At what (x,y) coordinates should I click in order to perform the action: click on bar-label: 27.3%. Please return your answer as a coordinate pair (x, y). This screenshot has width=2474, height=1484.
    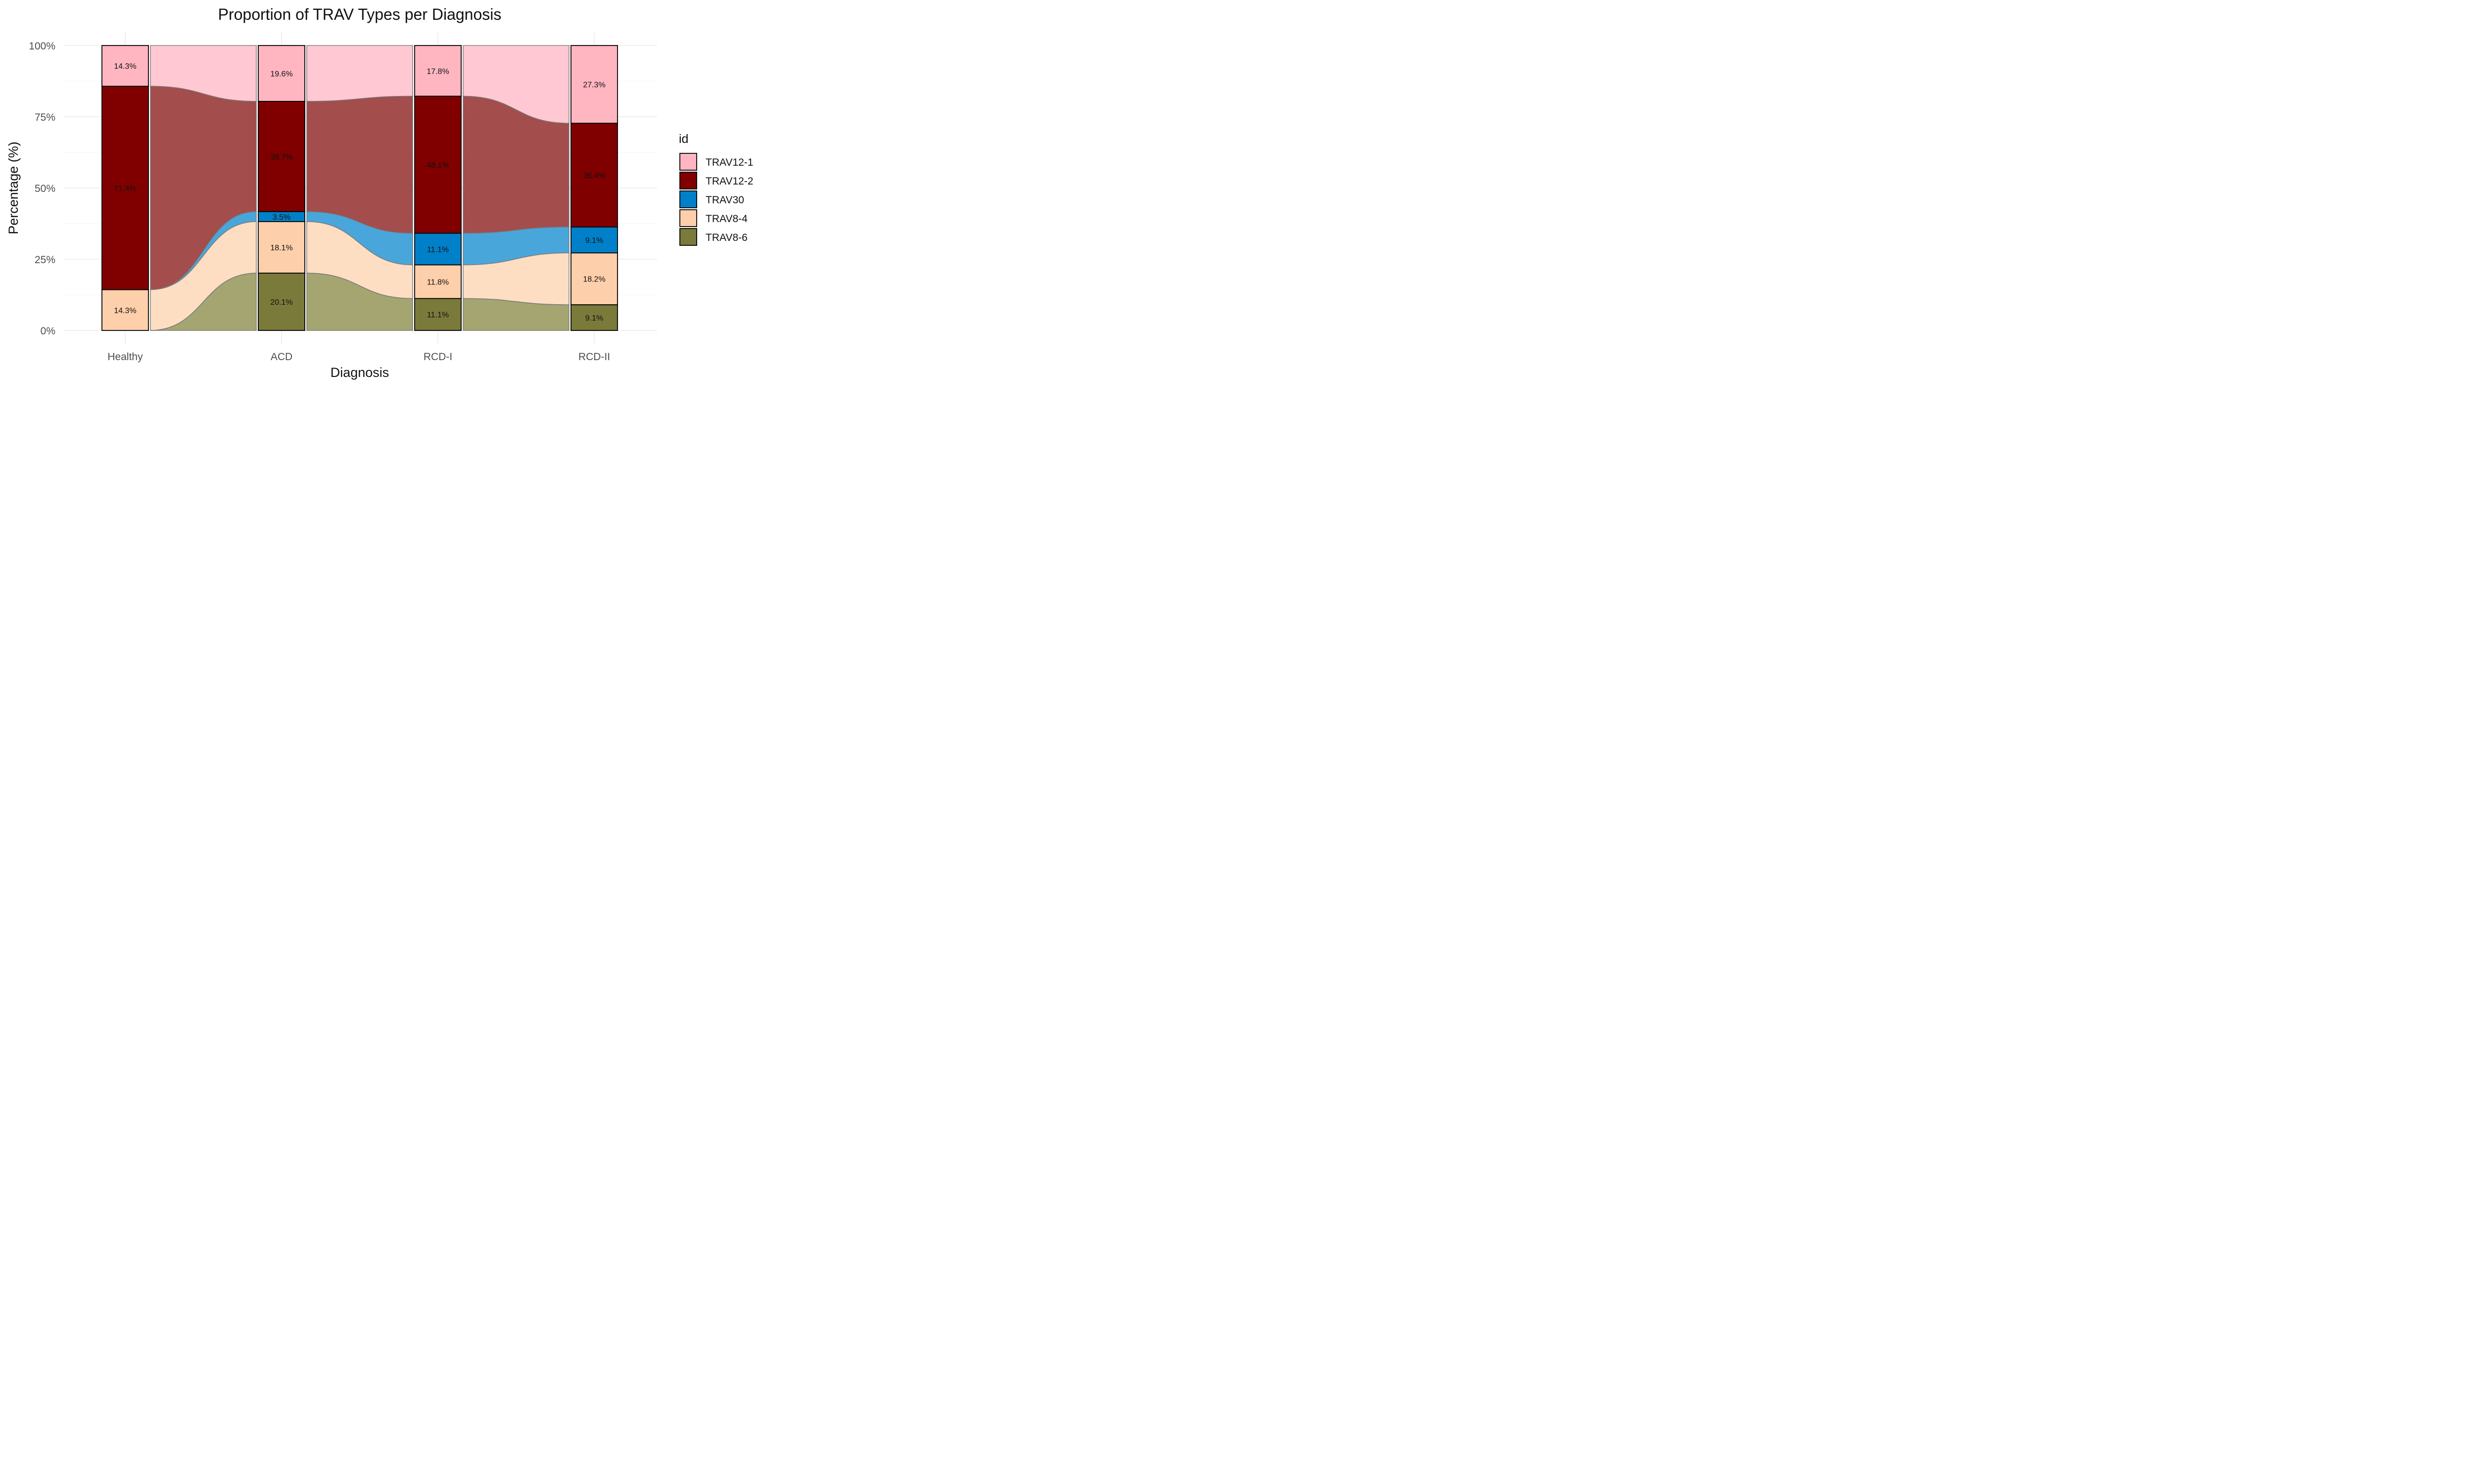
    Looking at the image, I should click on (594, 85).